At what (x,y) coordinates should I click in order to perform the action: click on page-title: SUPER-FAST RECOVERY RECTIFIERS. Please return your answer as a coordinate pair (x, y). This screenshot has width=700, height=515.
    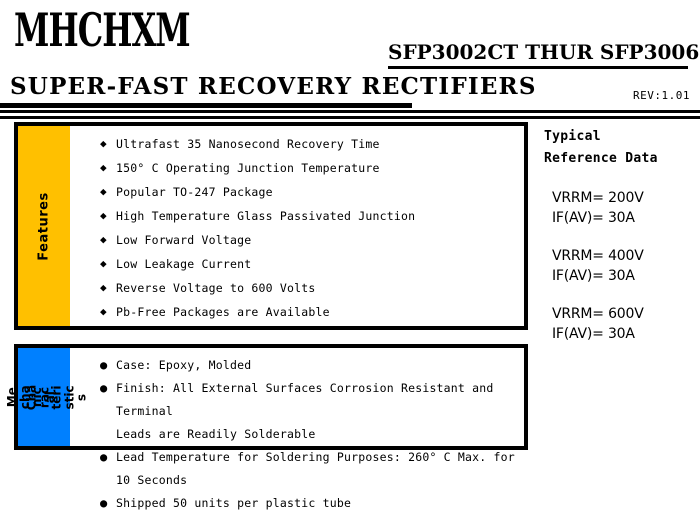
    Looking at the image, I should click on (273, 86).